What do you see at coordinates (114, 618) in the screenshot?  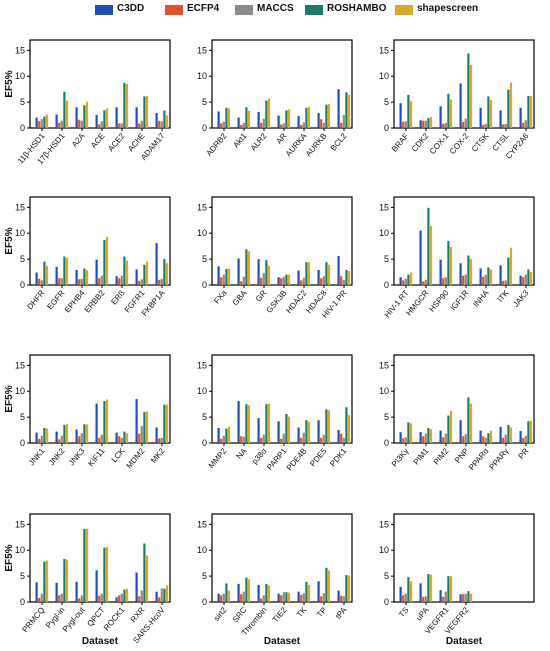 I see `x-tick-label: ROCK1` at bounding box center [114, 618].